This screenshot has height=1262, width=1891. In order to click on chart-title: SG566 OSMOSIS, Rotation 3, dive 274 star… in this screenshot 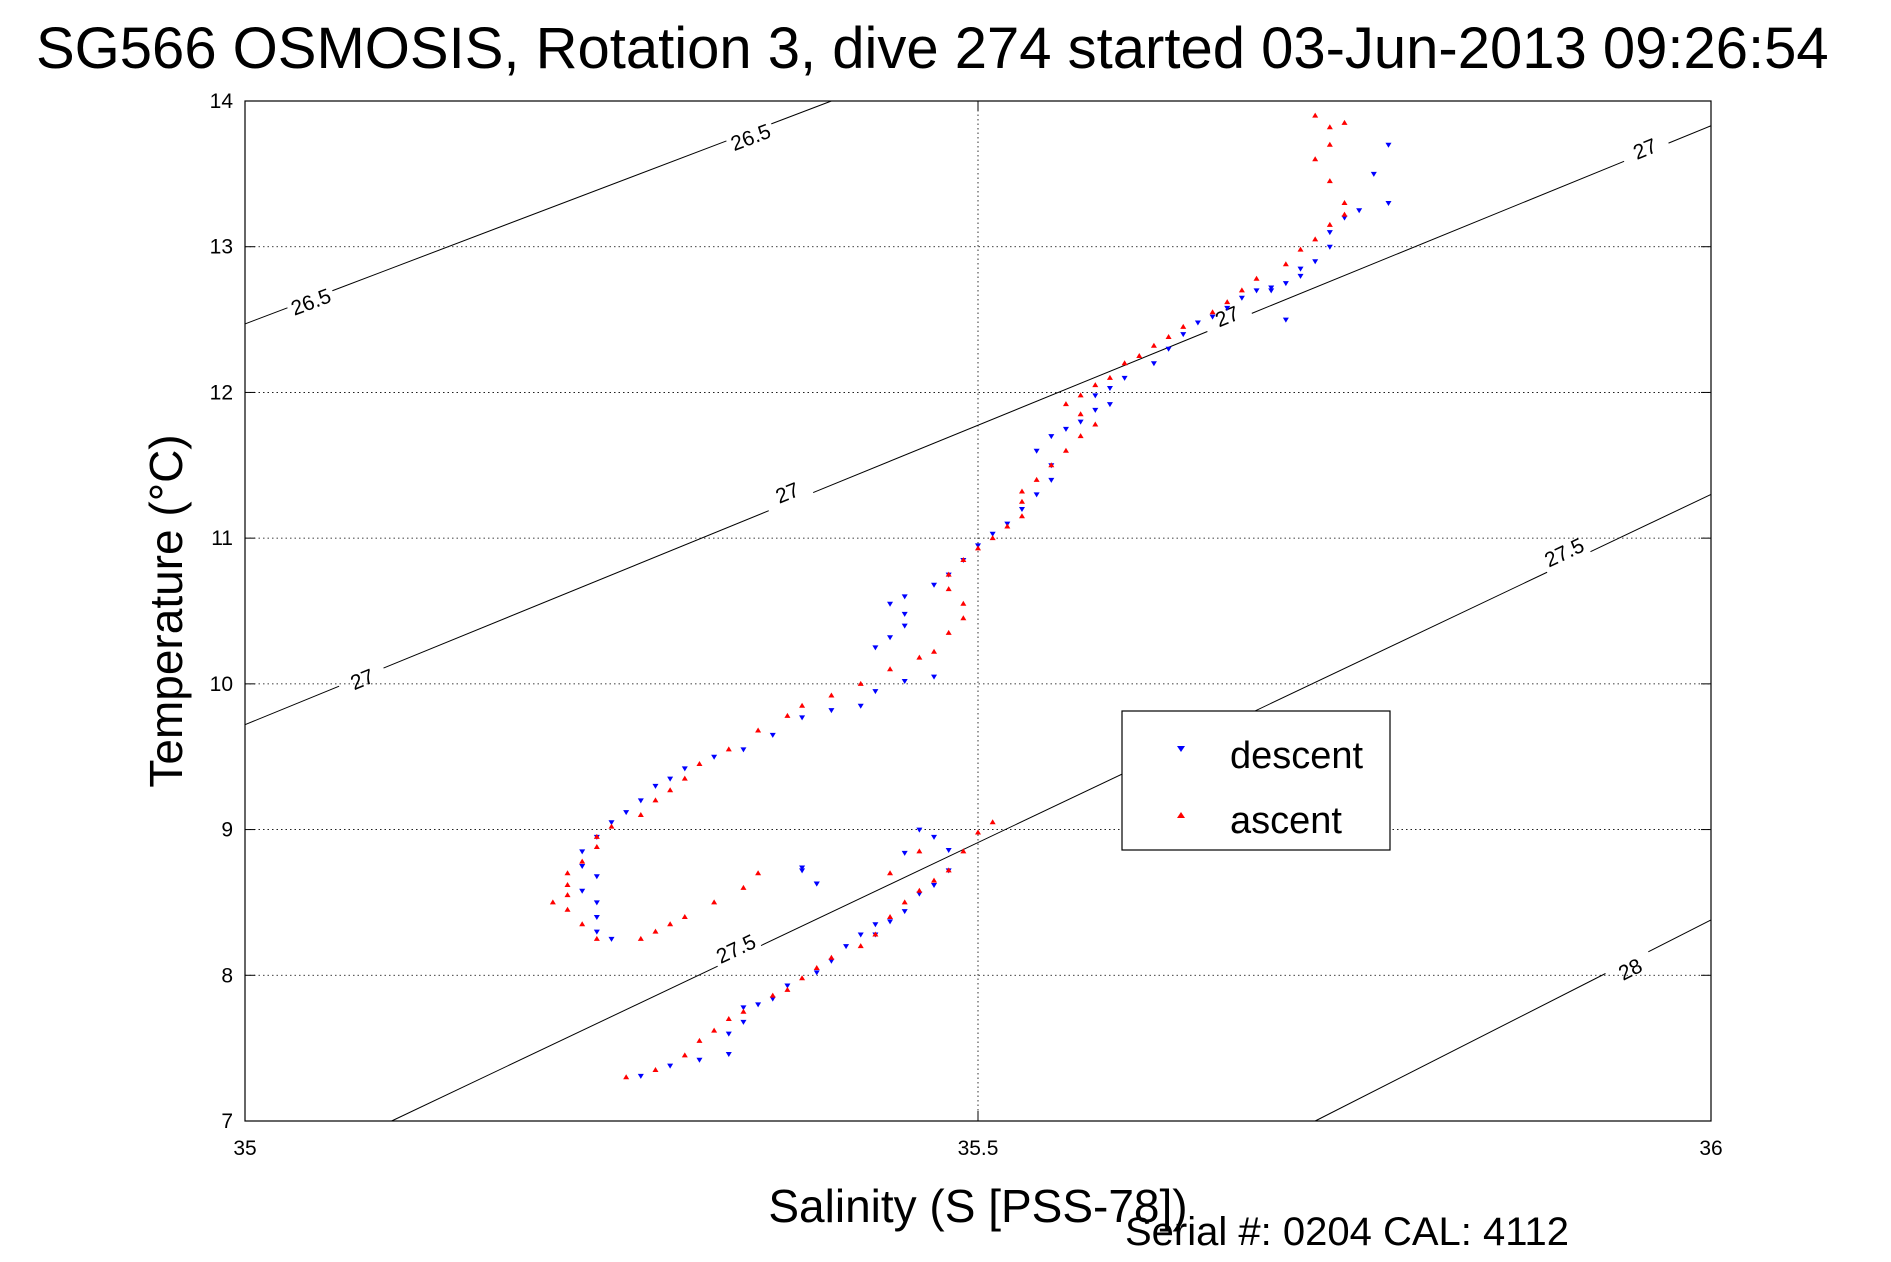, I will do `click(932, 48)`.